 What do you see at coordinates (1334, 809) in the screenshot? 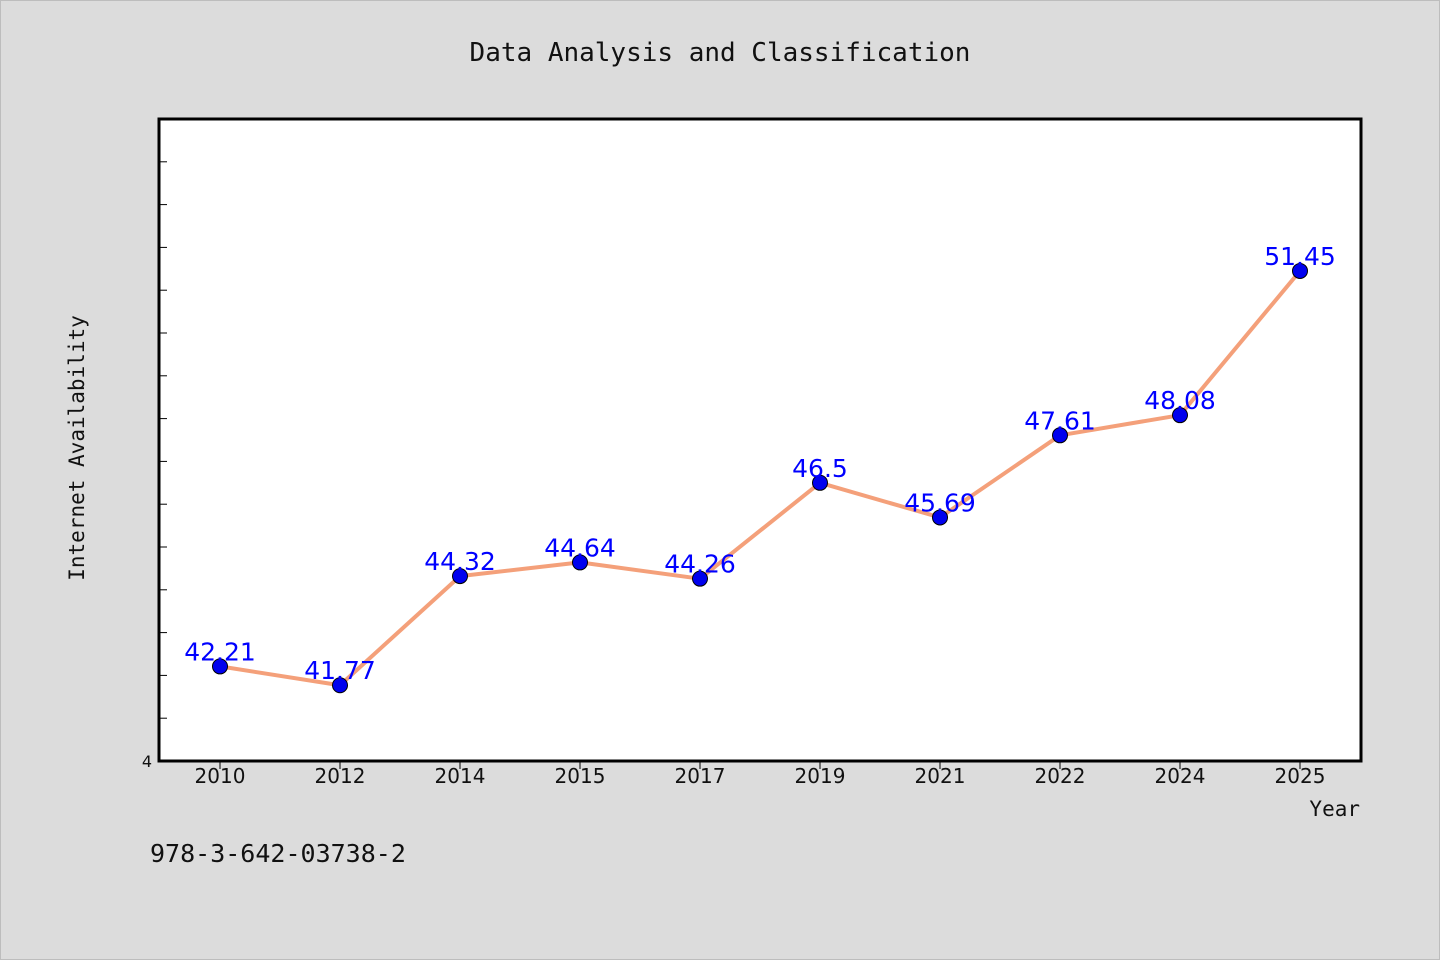
I see `x-axis-label: Year` at bounding box center [1334, 809].